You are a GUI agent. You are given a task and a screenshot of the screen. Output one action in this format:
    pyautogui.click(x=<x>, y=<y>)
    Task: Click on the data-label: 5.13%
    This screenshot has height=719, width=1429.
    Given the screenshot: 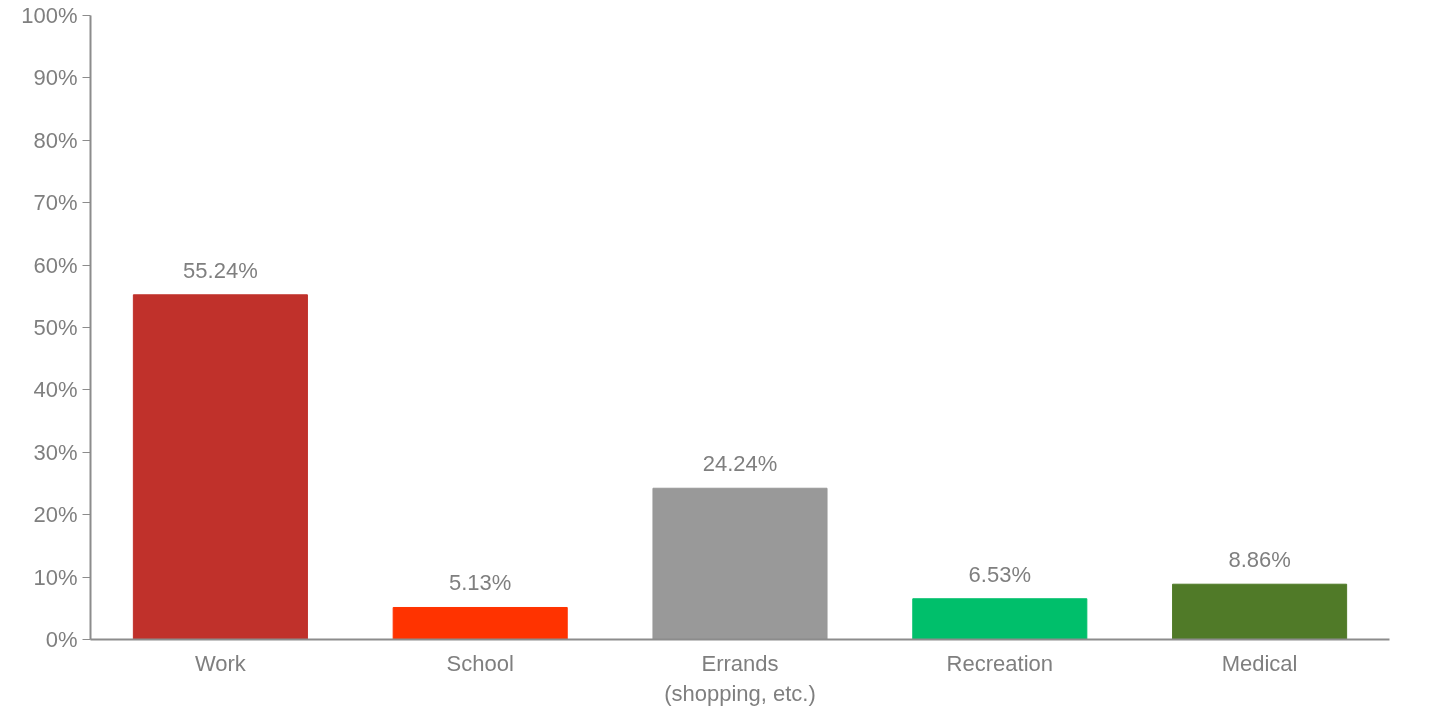 What is the action you would take?
    pyautogui.click(x=480, y=583)
    